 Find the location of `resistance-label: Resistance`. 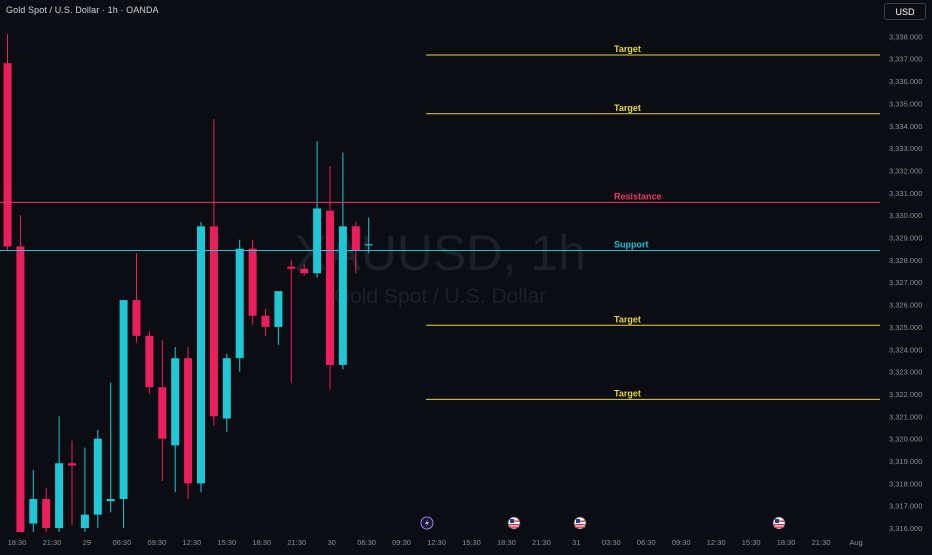

resistance-label: Resistance is located at coordinates (638, 196).